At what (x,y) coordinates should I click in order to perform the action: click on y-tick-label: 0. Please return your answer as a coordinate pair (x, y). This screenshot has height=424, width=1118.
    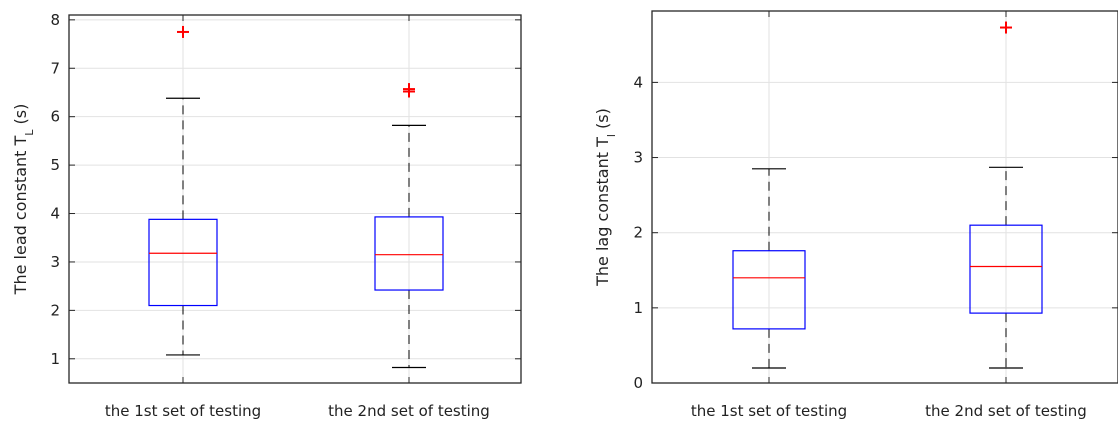
    Looking at the image, I should click on (638, 383).